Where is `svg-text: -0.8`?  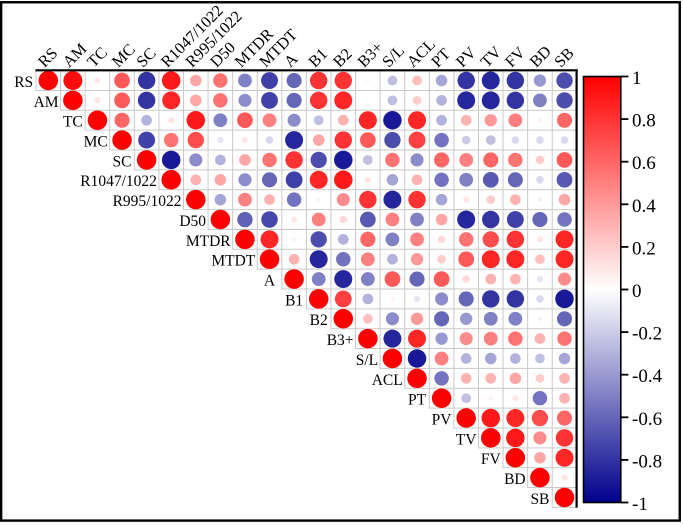
svg-text: -0.8 is located at coordinates (647, 461).